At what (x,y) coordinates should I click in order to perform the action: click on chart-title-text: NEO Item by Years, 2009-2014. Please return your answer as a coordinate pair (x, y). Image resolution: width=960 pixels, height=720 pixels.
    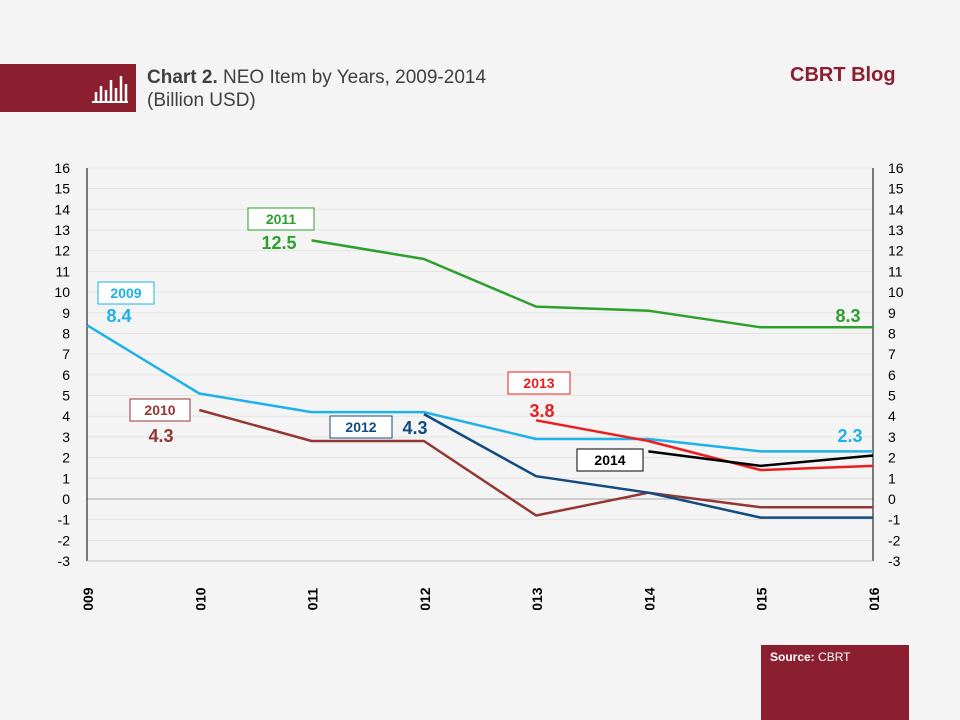
    Looking at the image, I should click on (355, 77).